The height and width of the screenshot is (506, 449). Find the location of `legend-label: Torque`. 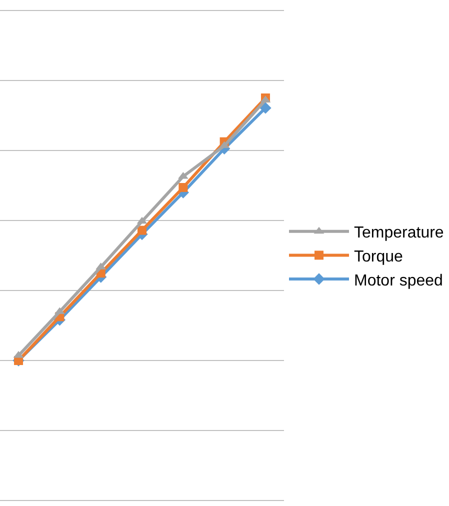

legend-label: Torque is located at coordinates (379, 257).